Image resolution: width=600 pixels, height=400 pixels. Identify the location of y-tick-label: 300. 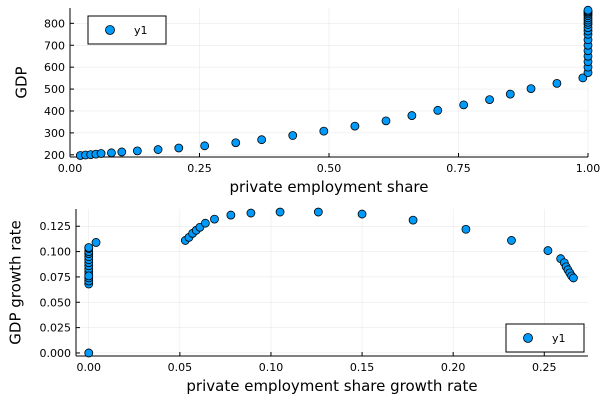
(54, 133).